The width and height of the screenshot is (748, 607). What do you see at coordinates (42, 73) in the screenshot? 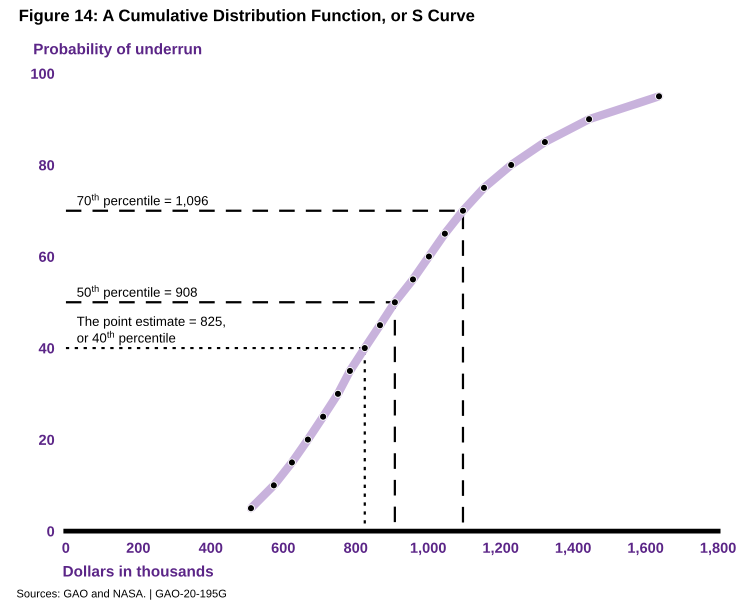
I see `y-tick-label: 100` at bounding box center [42, 73].